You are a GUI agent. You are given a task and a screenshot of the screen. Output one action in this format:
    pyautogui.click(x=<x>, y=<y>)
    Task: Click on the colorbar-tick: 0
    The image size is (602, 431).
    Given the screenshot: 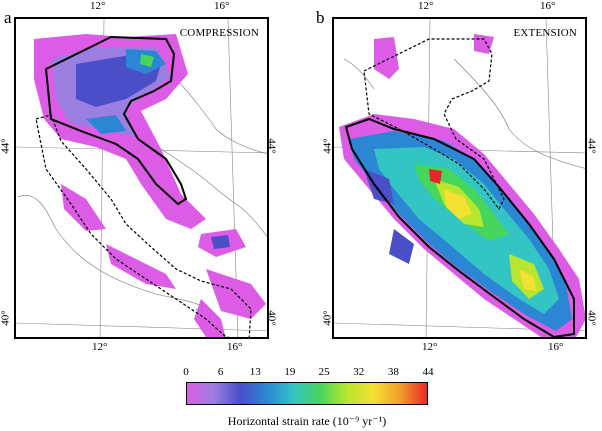 What is the action you would take?
    pyautogui.click(x=186, y=372)
    